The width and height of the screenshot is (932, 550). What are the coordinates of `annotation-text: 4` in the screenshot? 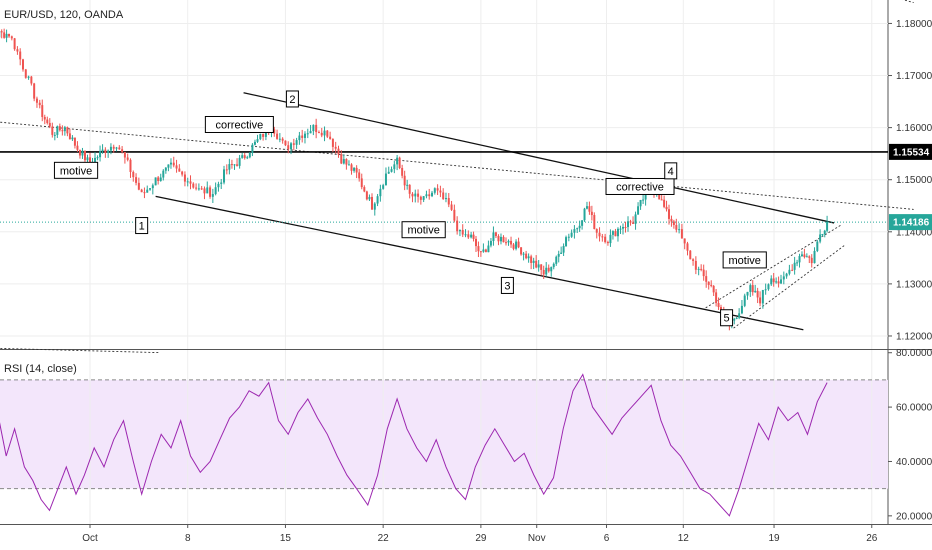 It's located at (671, 172).